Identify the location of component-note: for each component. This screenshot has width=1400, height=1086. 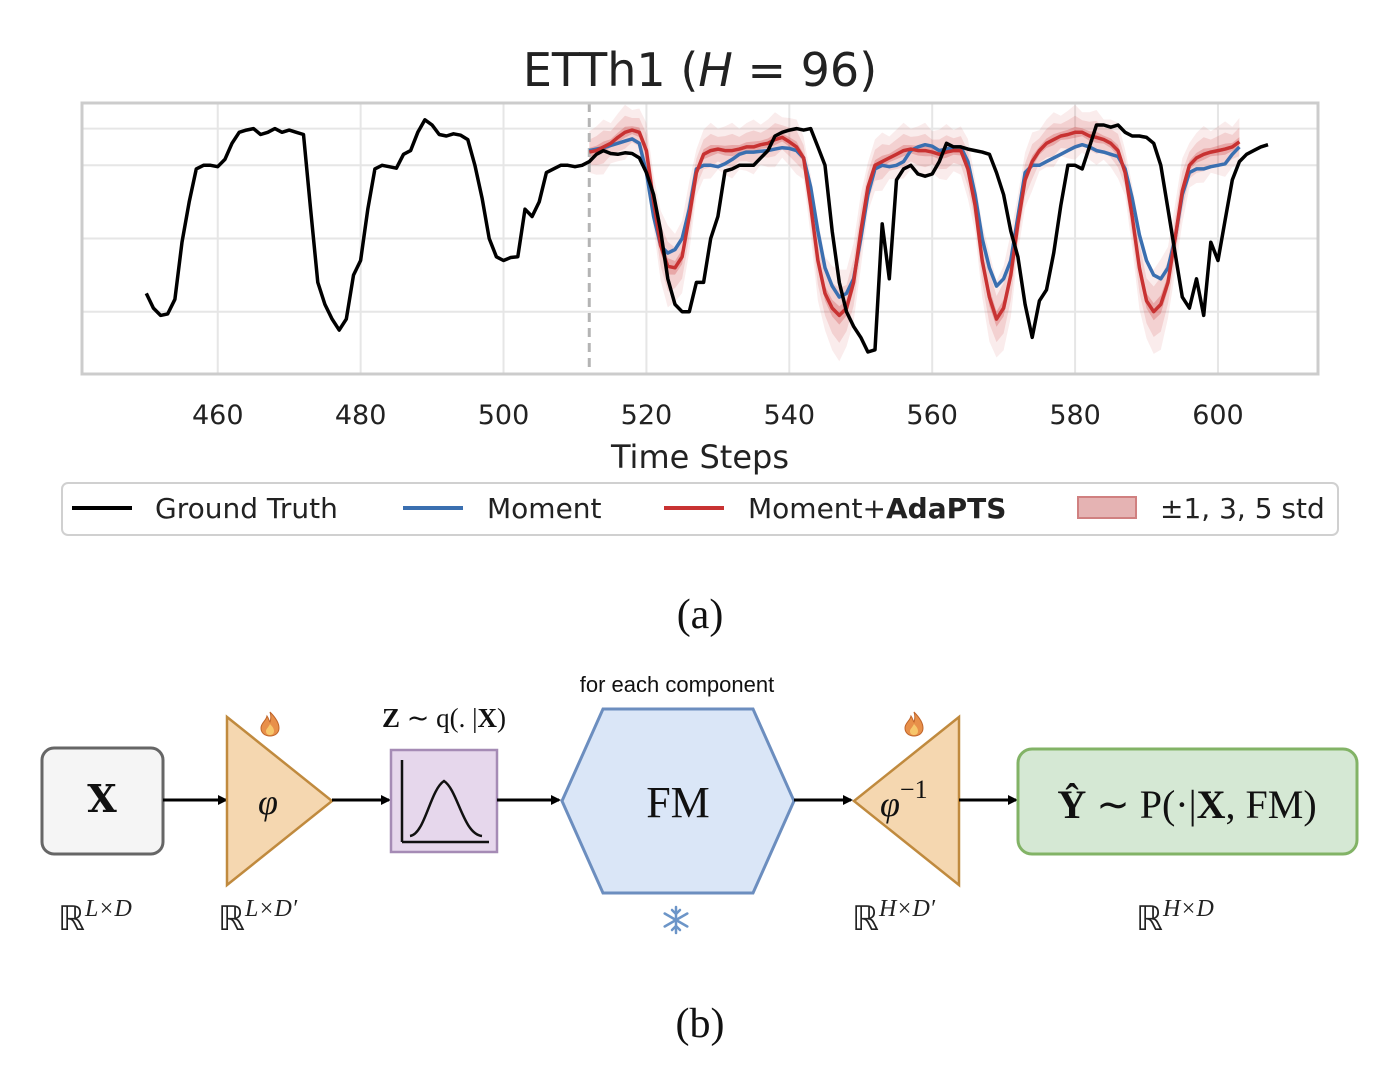
(677, 684).